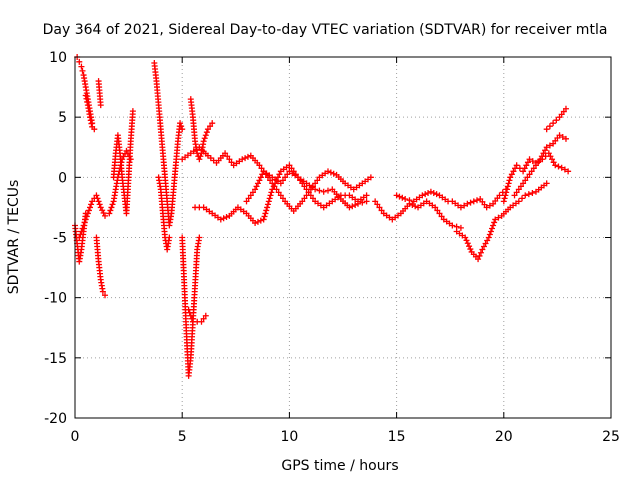 This screenshot has height=480, width=640. Describe the element at coordinates (55, 359) in the screenshot. I see `y-tick-label: -15` at that location.